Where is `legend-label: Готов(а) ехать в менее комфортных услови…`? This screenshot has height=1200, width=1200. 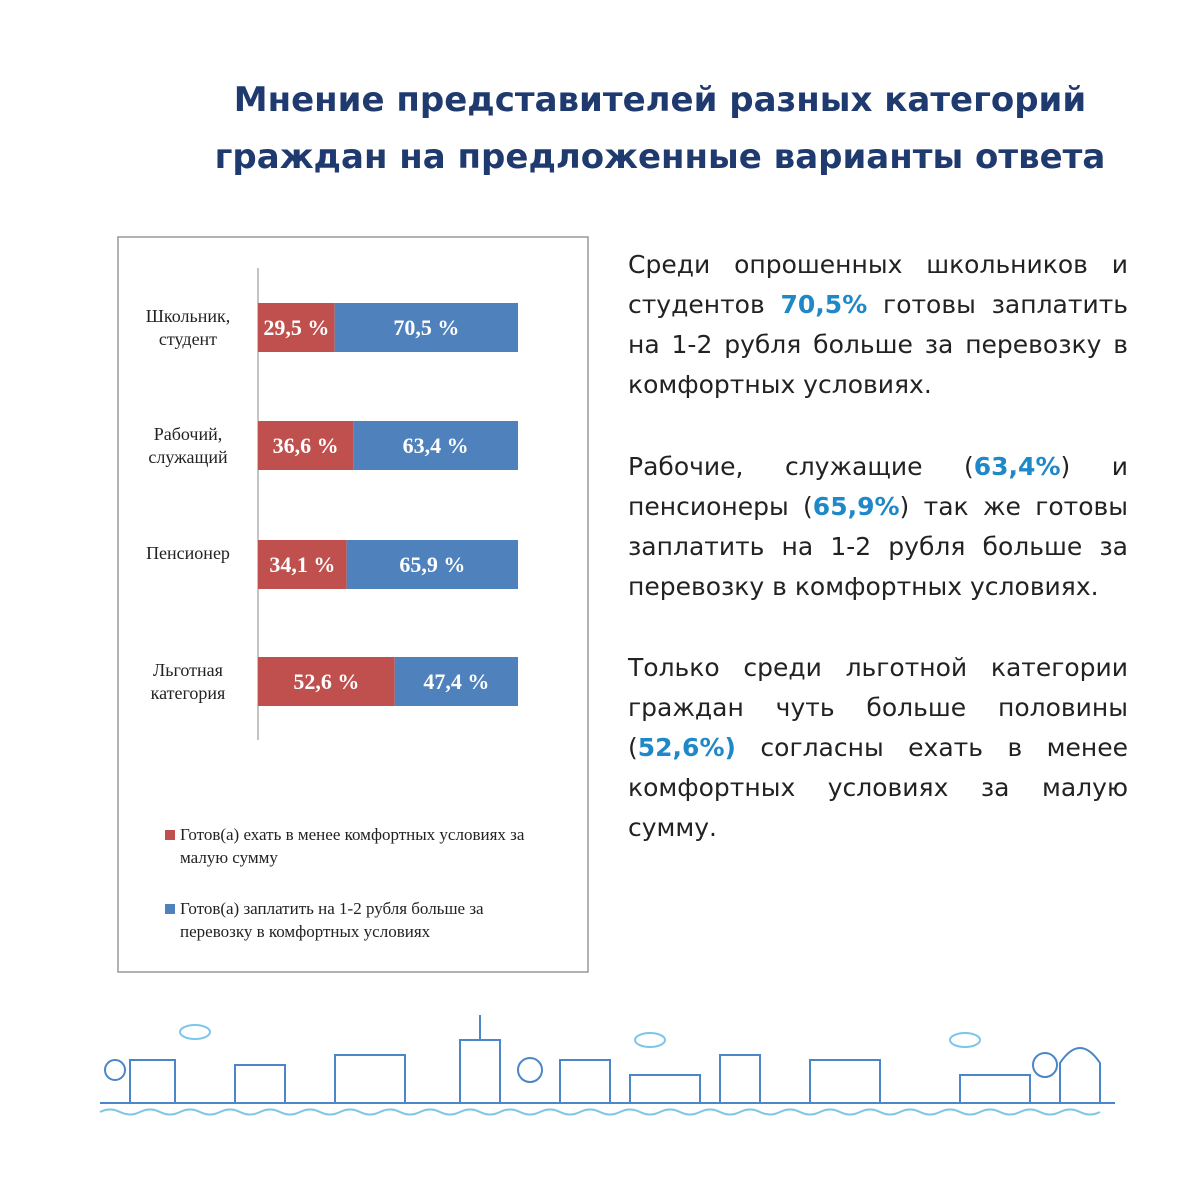
legend-label: Готов(а) ехать в менее комфортных услови… is located at coordinates (352, 846).